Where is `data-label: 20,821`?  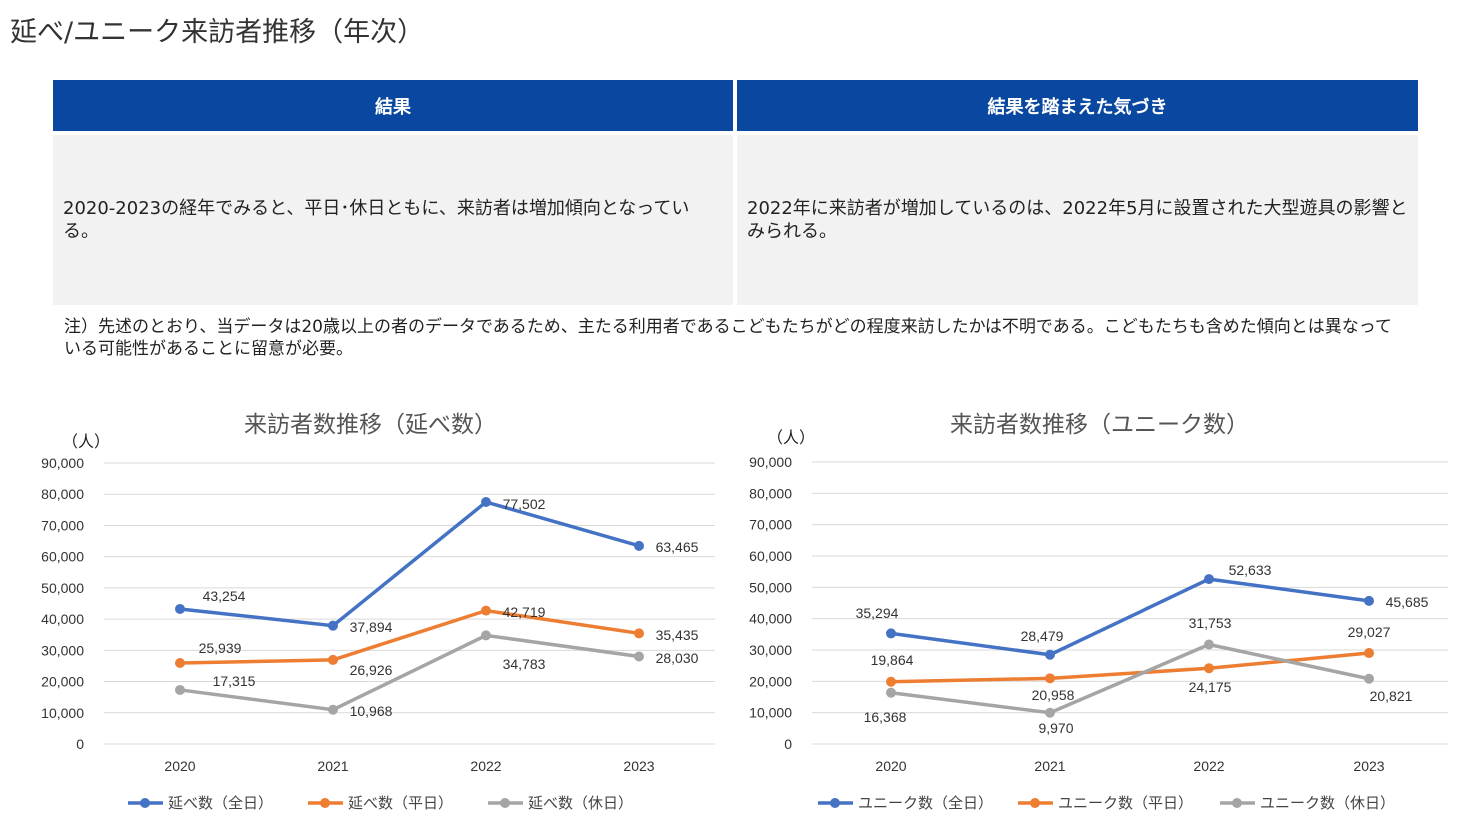 data-label: 20,821 is located at coordinates (1391, 696).